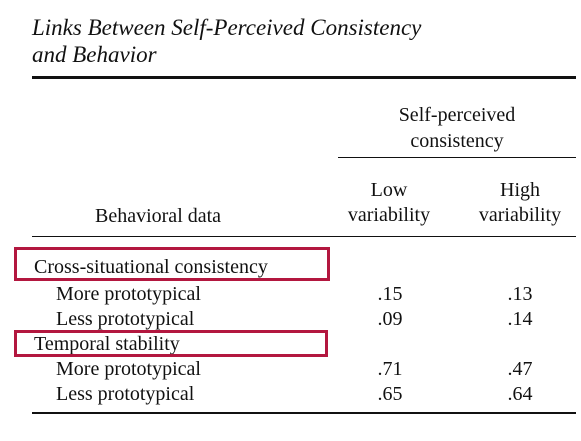  What do you see at coordinates (390, 369) in the screenshot?
I see `cell-low-variability: .71` at bounding box center [390, 369].